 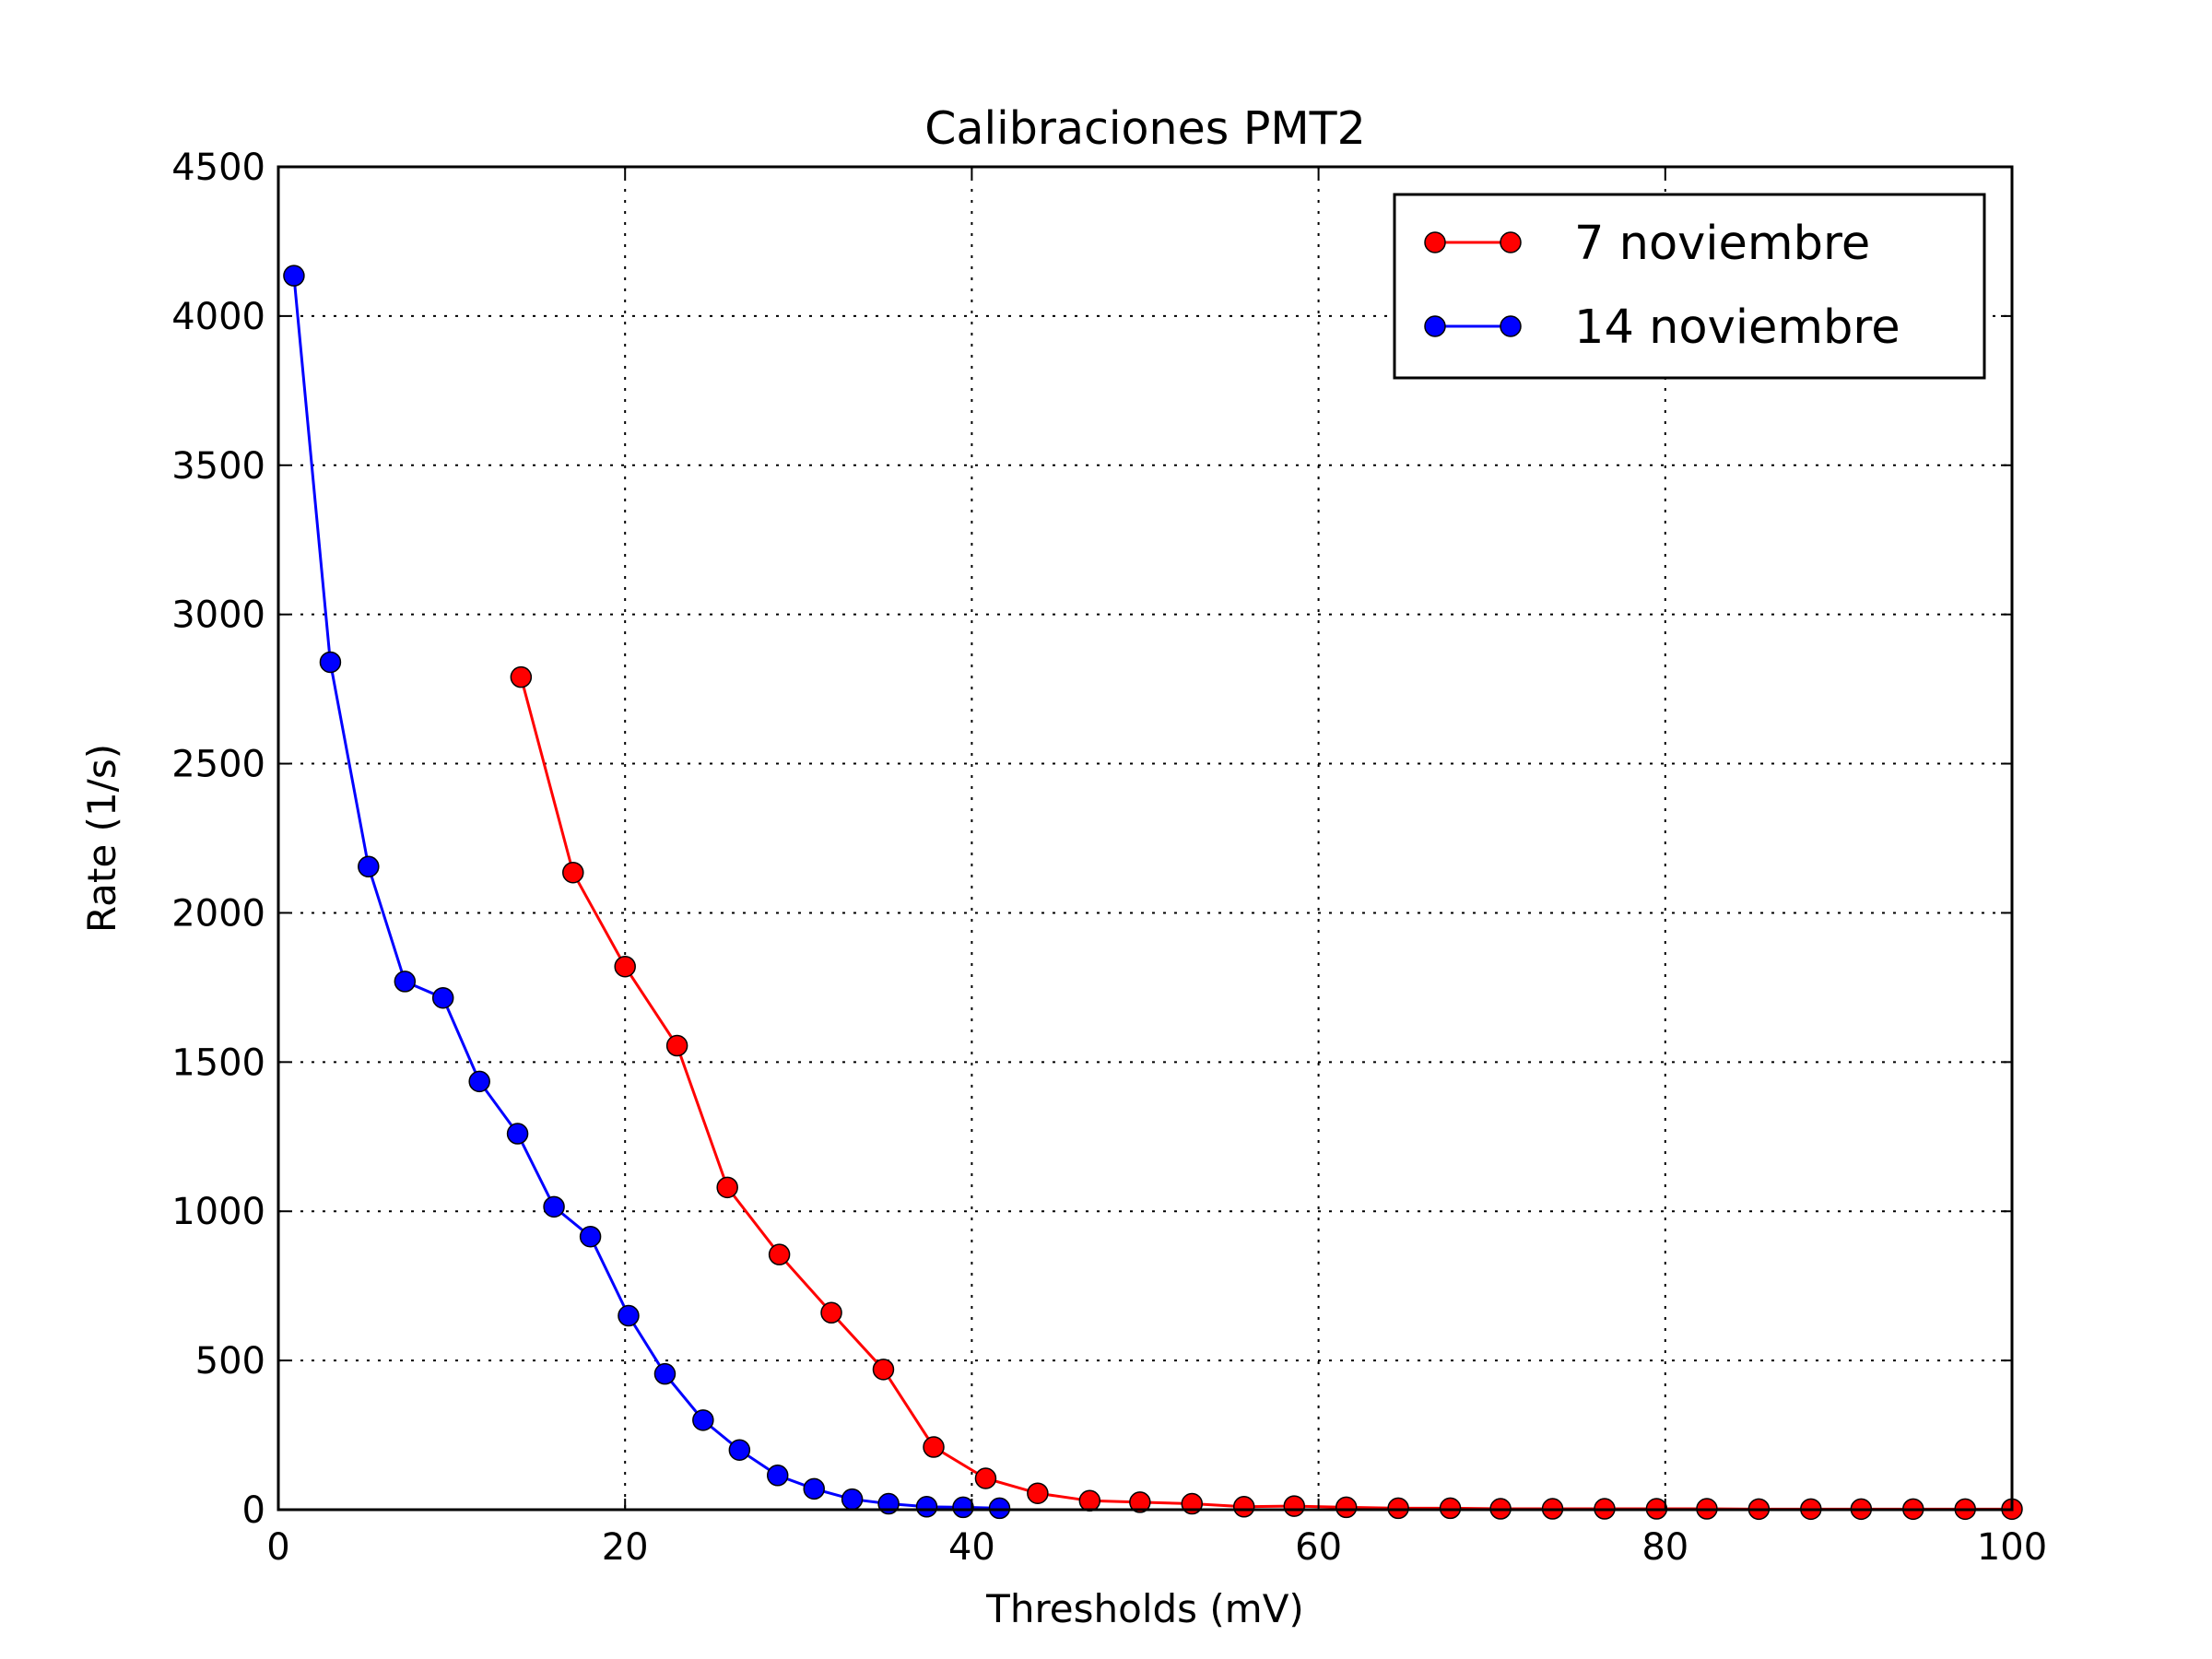 I want to click on y-tick-label: 3000, so click(x=218, y=615).